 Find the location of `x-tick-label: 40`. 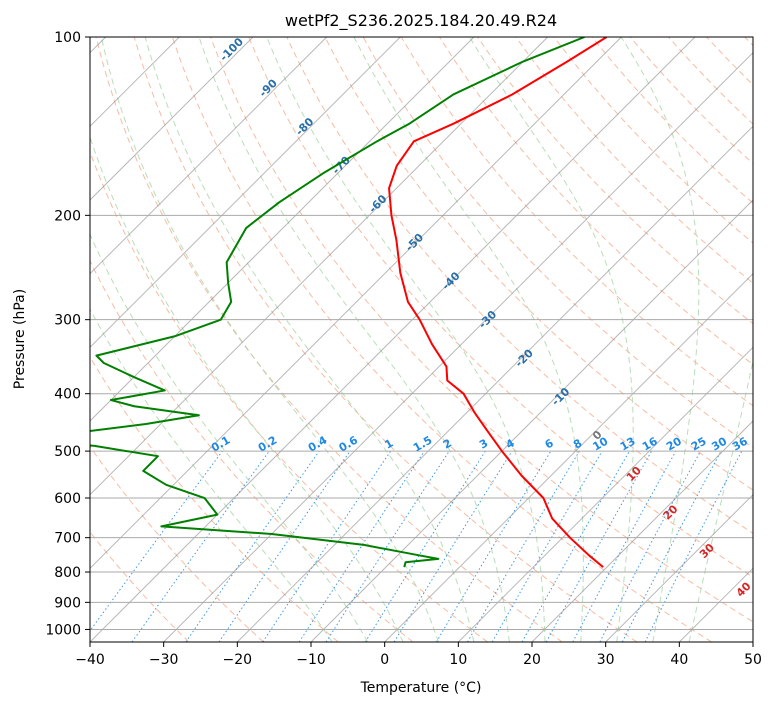

x-tick-label: 40 is located at coordinates (679, 660).